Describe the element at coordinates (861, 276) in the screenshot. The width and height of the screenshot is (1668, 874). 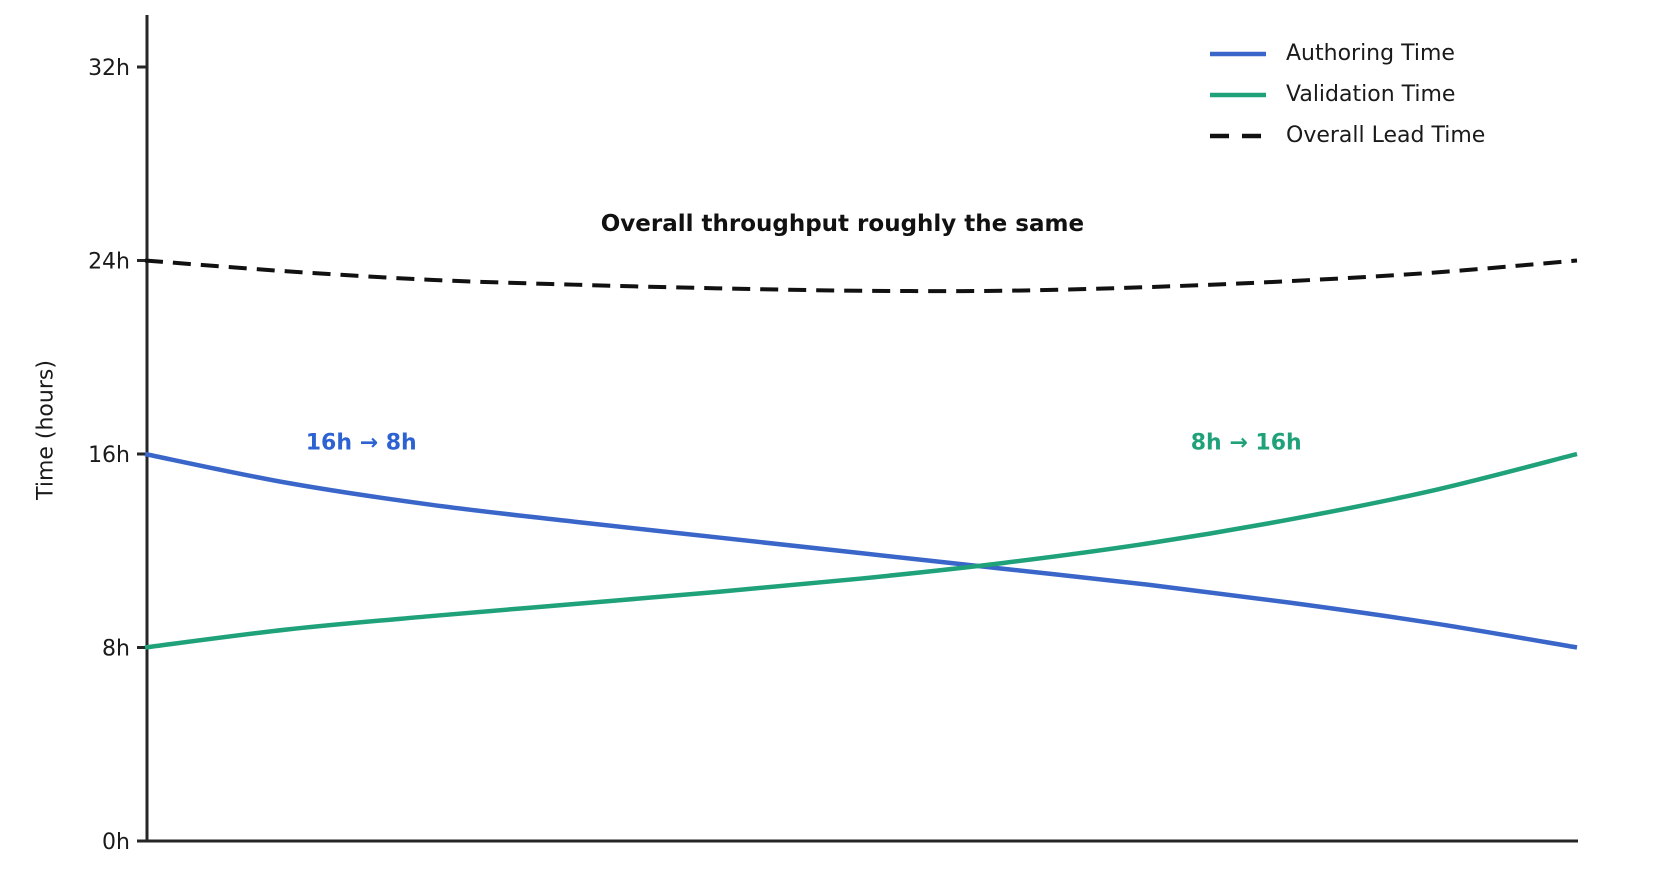
I see `series-line-overall-lead-time` at that location.